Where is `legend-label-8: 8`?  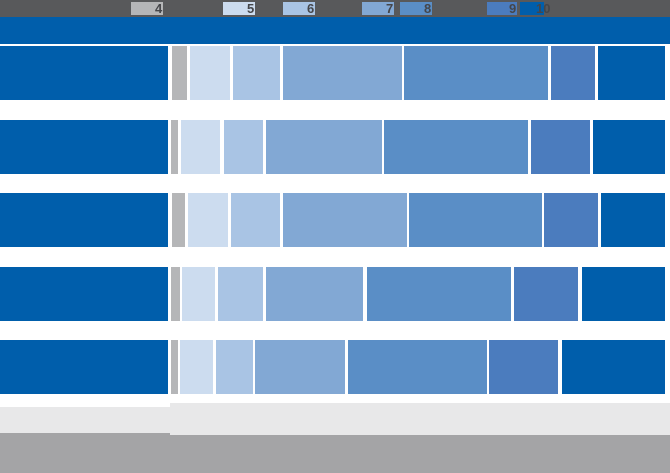
legend-label-8: 8 is located at coordinates (428, 8).